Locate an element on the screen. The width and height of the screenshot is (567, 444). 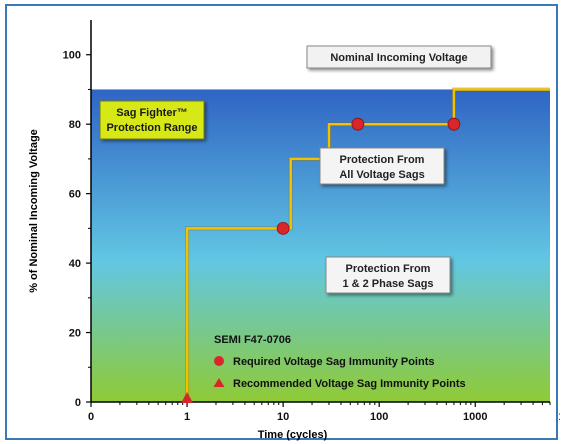
legend-circle-marker is located at coordinates (219, 361).